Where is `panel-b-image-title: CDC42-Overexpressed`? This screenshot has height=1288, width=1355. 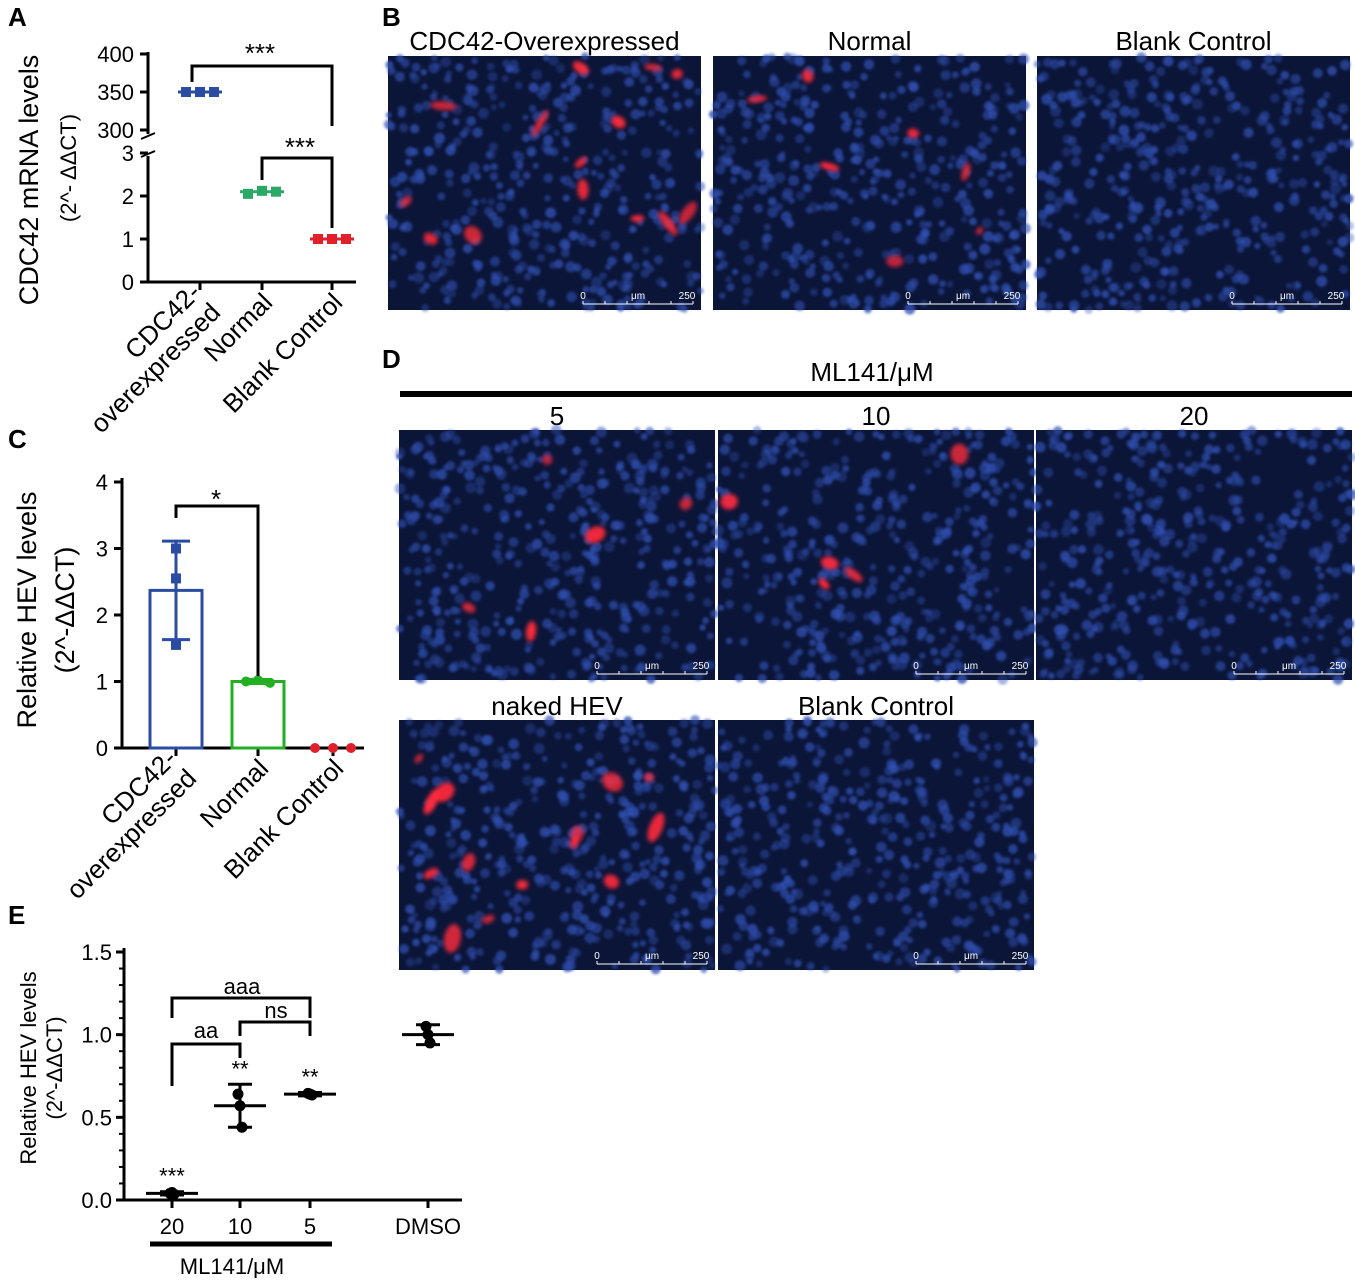
panel-b-image-title: CDC42-Overexpressed is located at coordinates (544, 41).